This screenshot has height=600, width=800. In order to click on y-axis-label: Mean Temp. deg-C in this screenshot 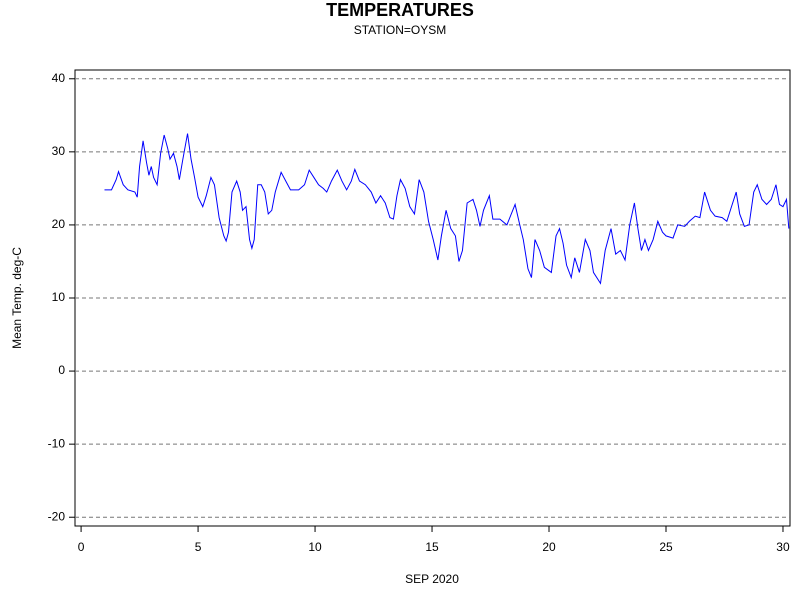, I will do `click(17, 298)`.